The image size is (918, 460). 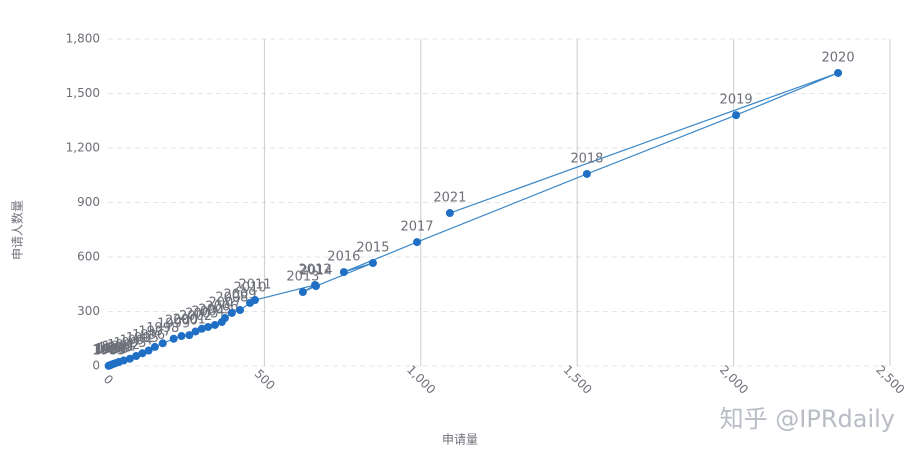 I want to click on y-tick-label: 0, so click(x=96, y=366).